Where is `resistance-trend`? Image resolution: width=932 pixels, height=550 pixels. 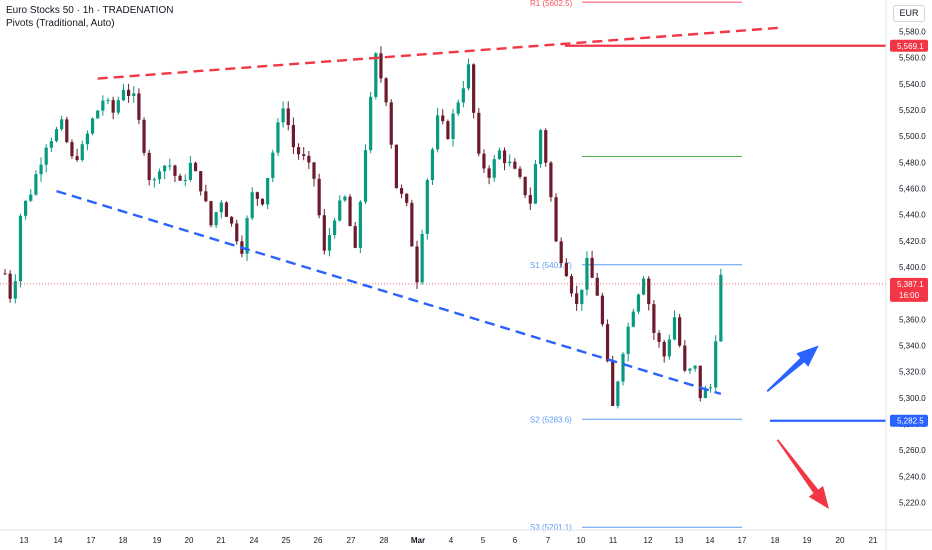
resistance-trend is located at coordinates (440, 53).